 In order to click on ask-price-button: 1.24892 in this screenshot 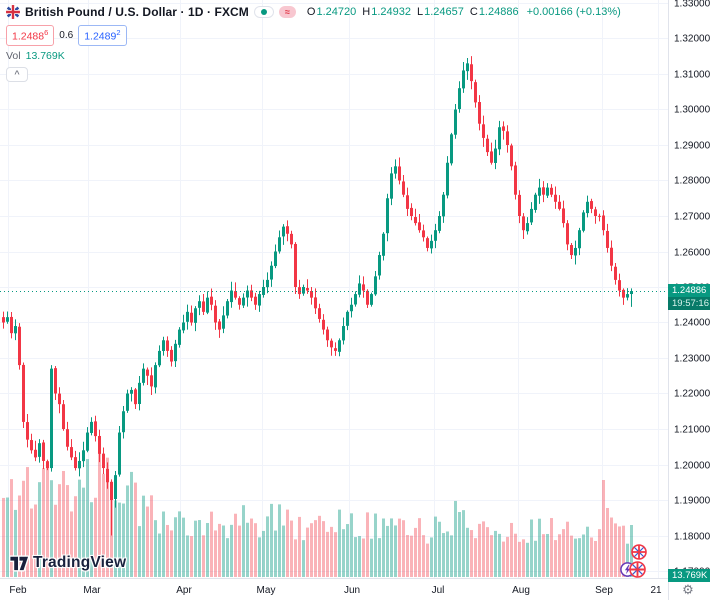, I will do `click(102, 35)`.